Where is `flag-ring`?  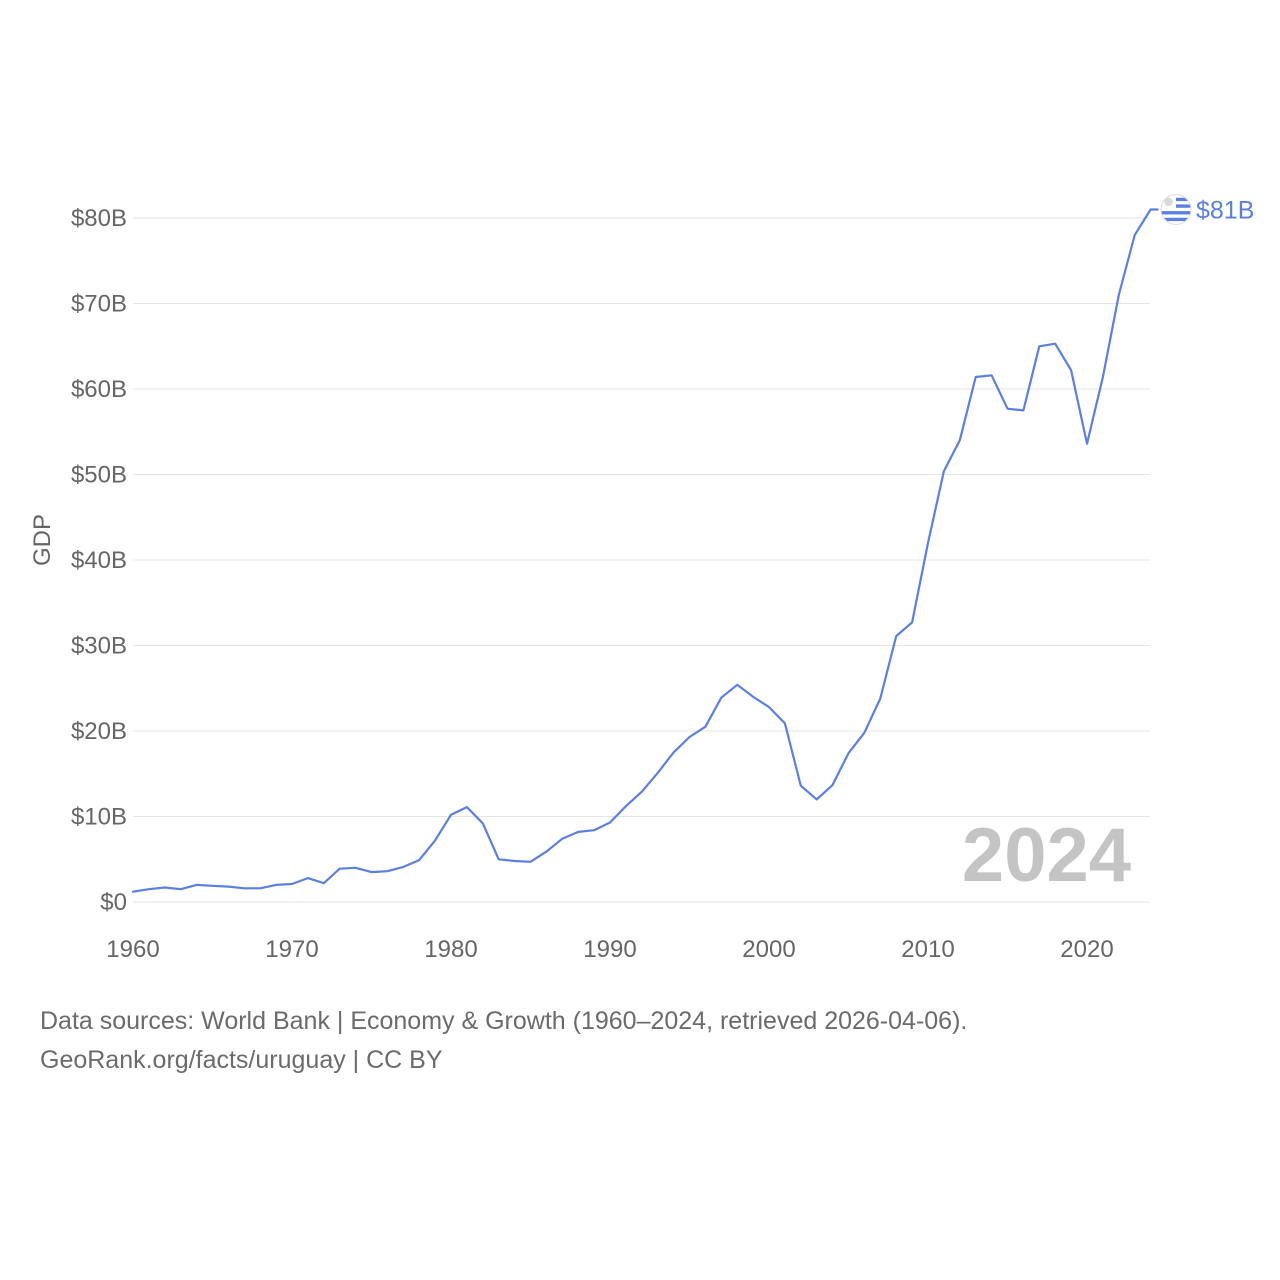 flag-ring is located at coordinates (1176, 209).